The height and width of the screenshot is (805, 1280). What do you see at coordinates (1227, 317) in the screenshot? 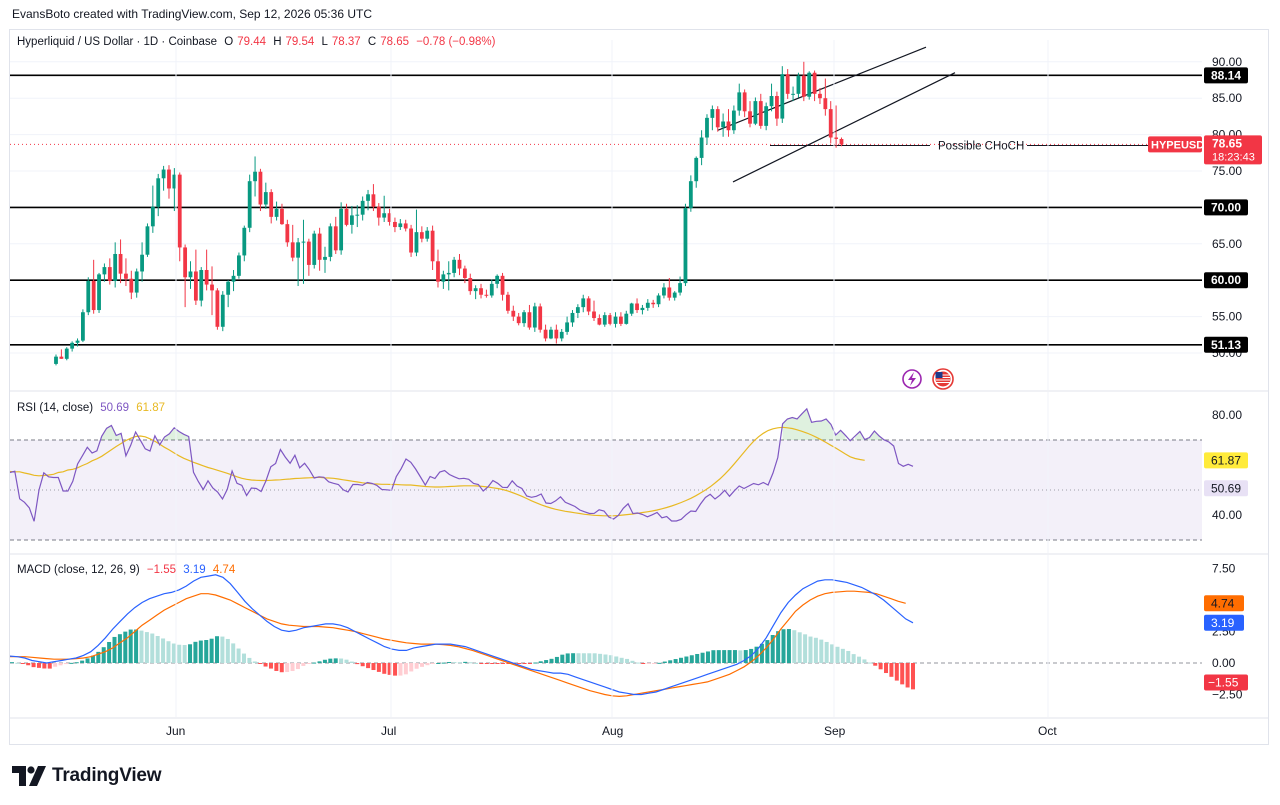
I see `price-axis-tick-label: 55.00` at bounding box center [1227, 317].